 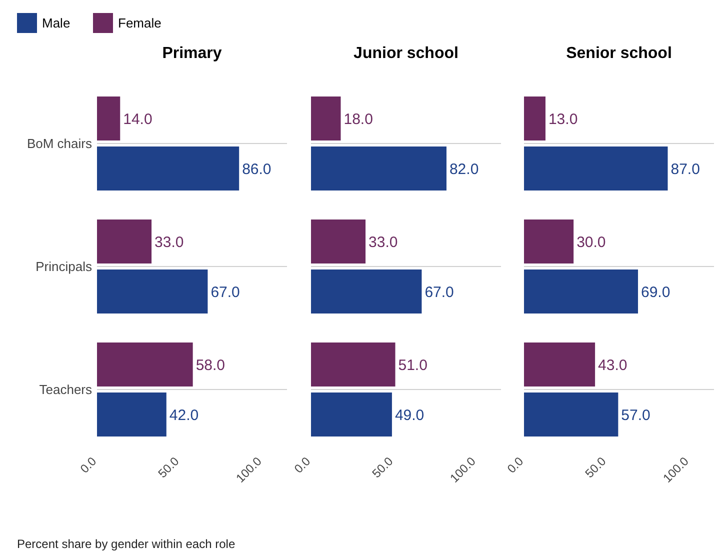 What do you see at coordinates (358, 119) in the screenshot?
I see `data-label: 18.0` at bounding box center [358, 119].